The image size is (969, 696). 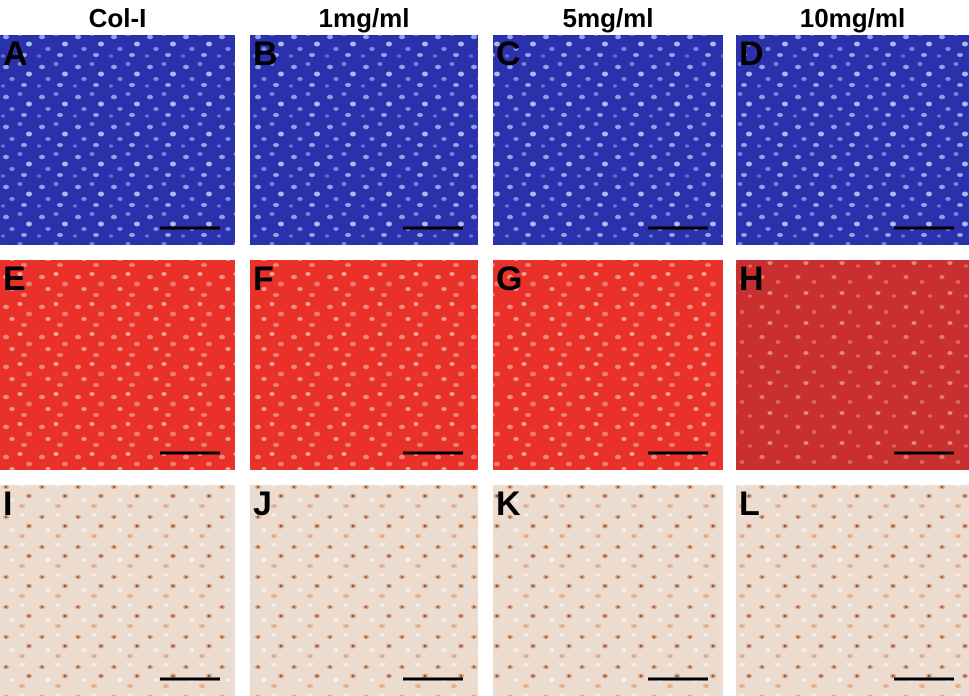 What do you see at coordinates (607, 18) in the screenshot?
I see `column-header: 5mg/ml` at bounding box center [607, 18].